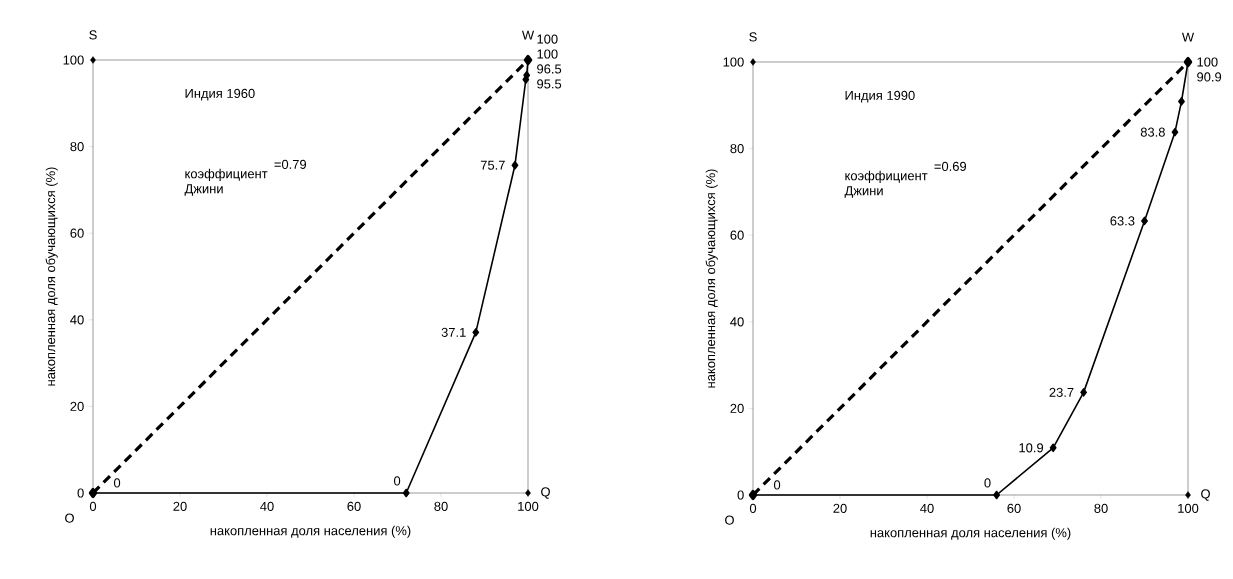 Image resolution: width=1233 pixels, height=579 pixels. Describe the element at coordinates (950, 166) in the screenshot. I see `annotation: =0.69` at that location.